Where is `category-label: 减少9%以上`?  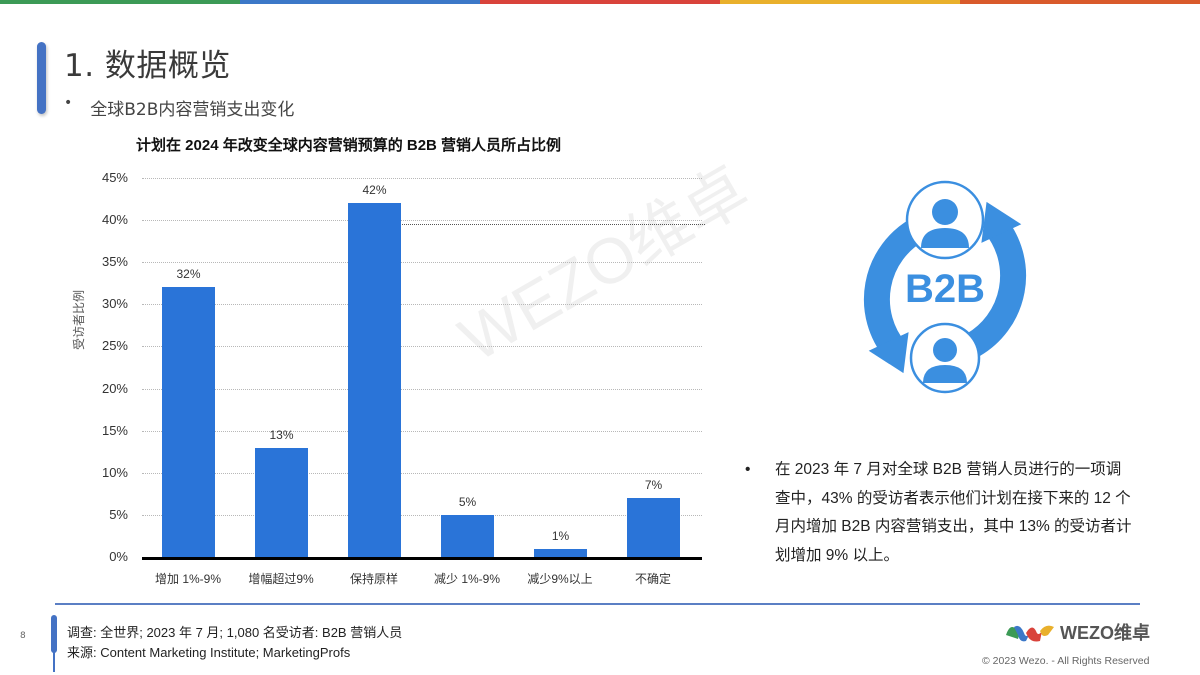 category-label: 减少9%以上 is located at coordinates (560, 579).